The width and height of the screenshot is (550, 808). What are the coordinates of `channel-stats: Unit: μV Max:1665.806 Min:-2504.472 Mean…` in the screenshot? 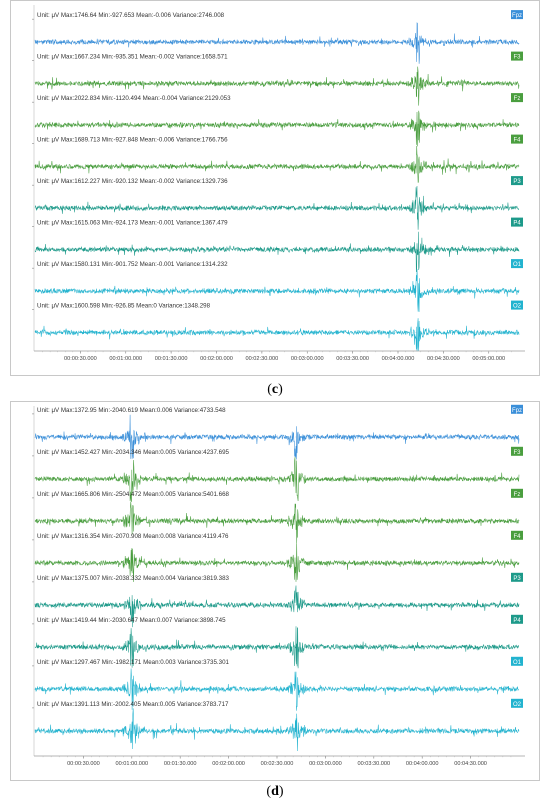 It's located at (133, 494).